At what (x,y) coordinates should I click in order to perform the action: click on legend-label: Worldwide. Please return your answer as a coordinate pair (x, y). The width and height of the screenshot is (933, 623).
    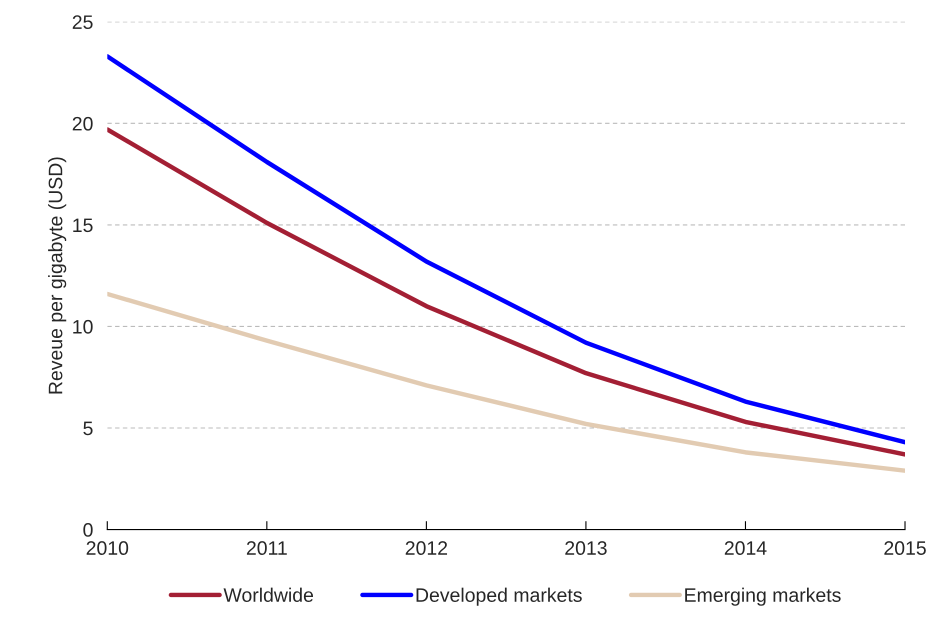
    Looking at the image, I should click on (269, 595).